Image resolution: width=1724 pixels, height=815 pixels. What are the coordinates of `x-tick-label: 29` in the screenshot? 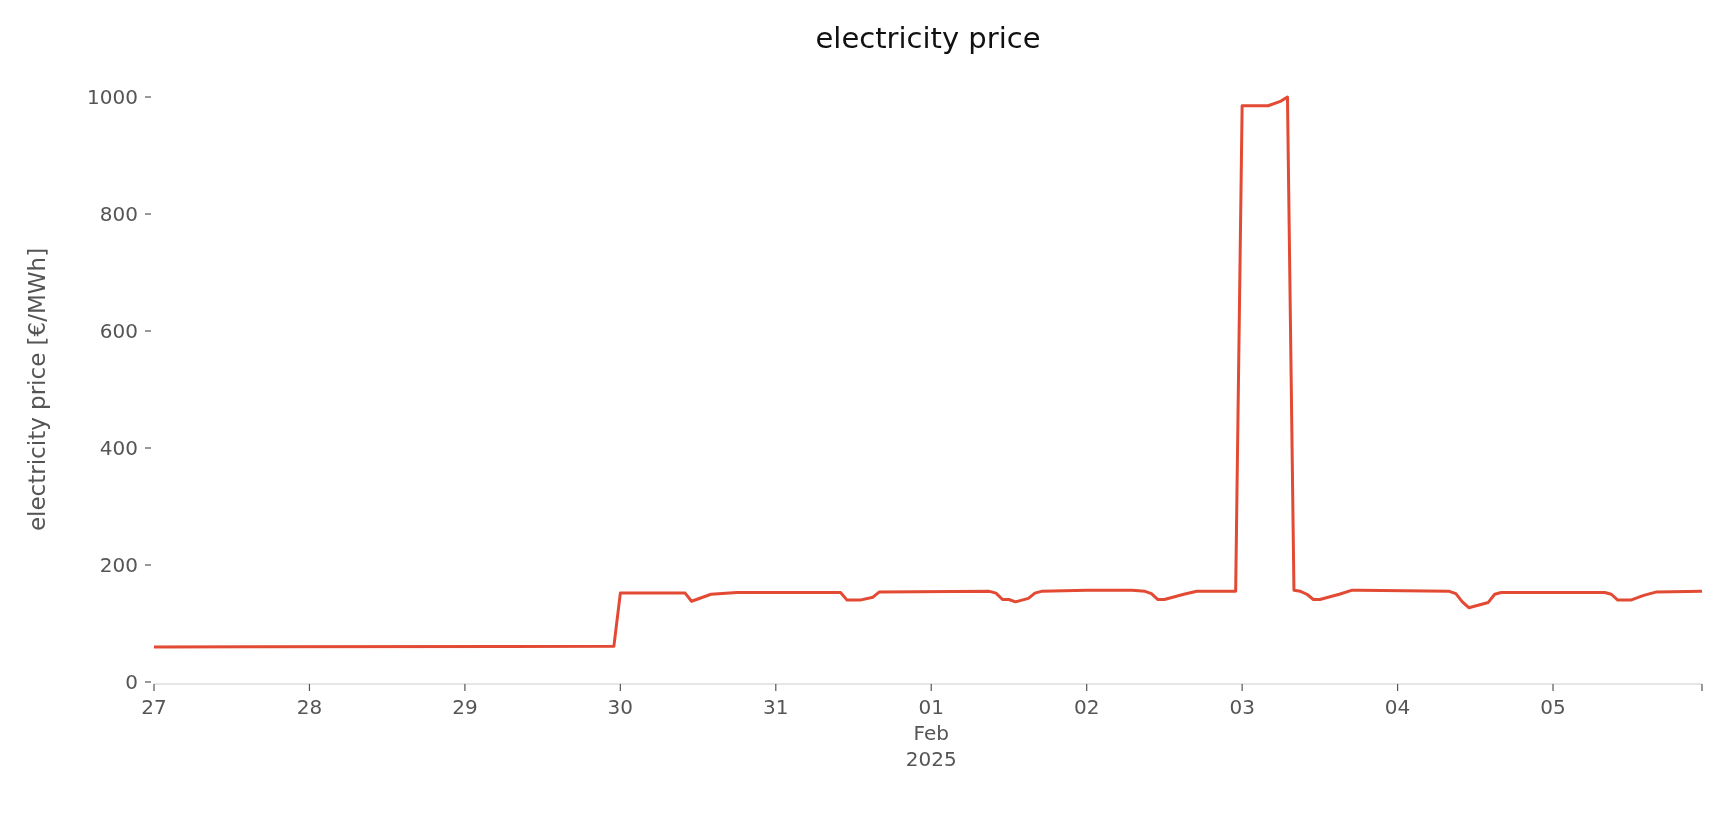 It's located at (465, 707).